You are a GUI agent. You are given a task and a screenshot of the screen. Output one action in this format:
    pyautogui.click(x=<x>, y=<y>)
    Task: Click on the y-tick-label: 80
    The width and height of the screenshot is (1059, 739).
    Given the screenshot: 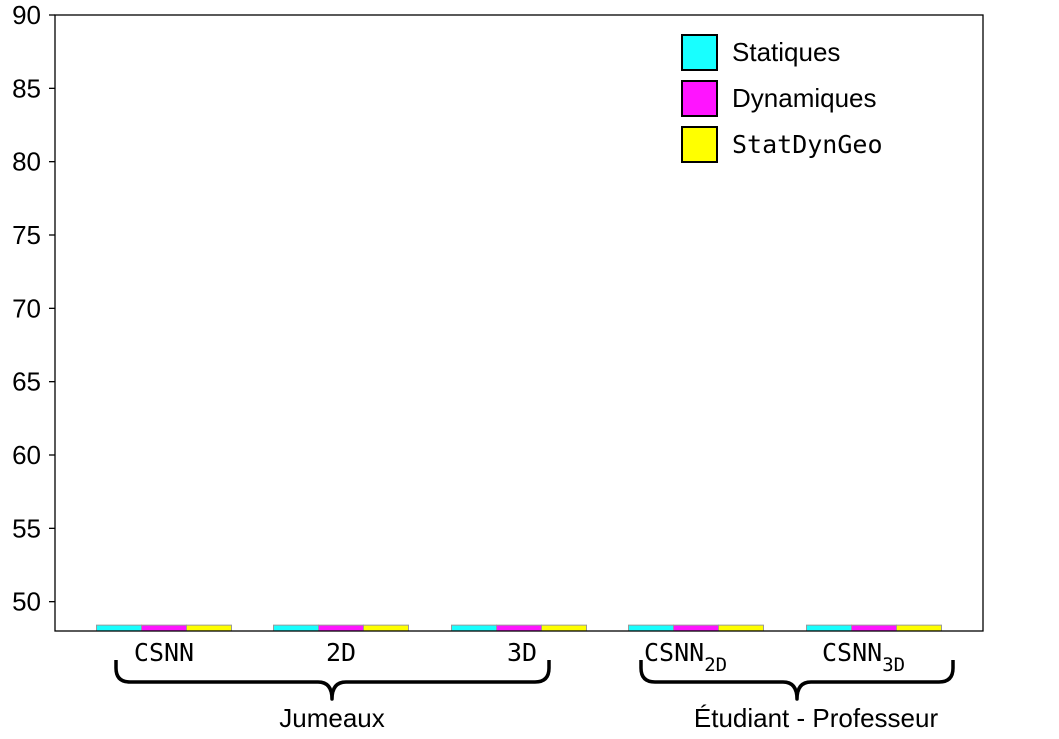 What is the action you would take?
    pyautogui.click(x=26, y=162)
    